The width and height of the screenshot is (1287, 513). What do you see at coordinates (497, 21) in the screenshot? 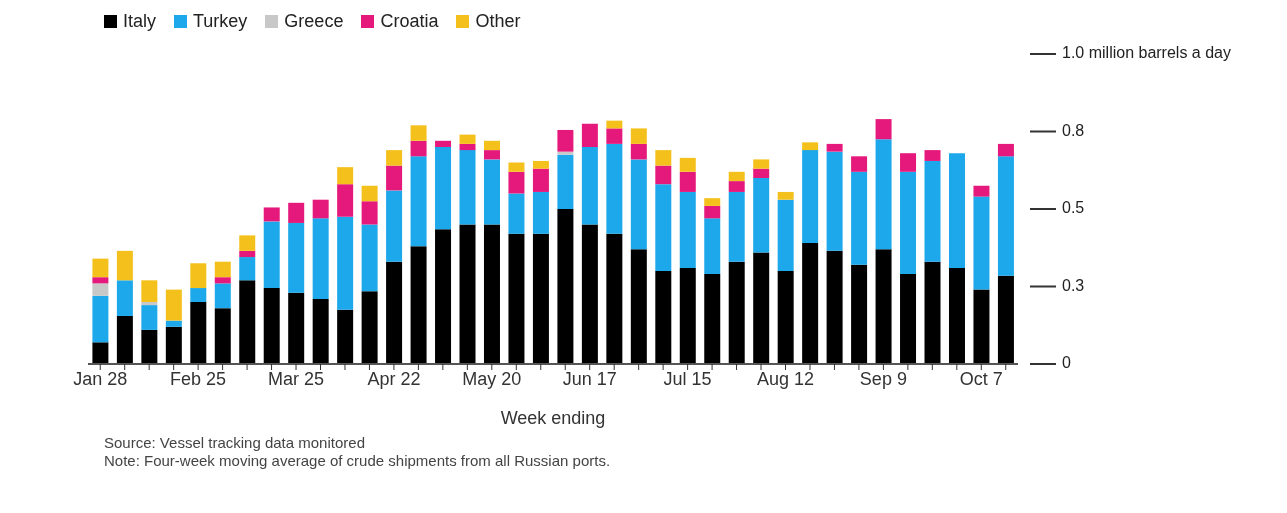
I see `legend-label: Other` at bounding box center [497, 21].